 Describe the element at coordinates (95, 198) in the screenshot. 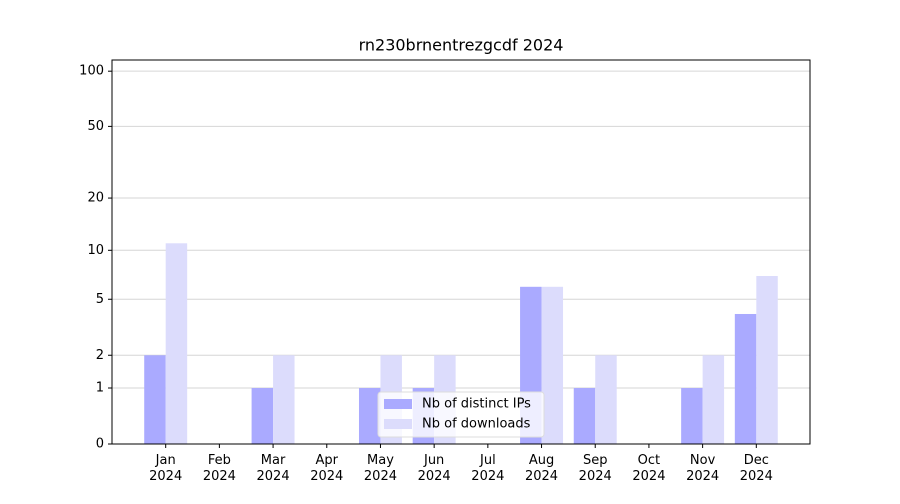

I see `y-tick-label: 20` at that location.